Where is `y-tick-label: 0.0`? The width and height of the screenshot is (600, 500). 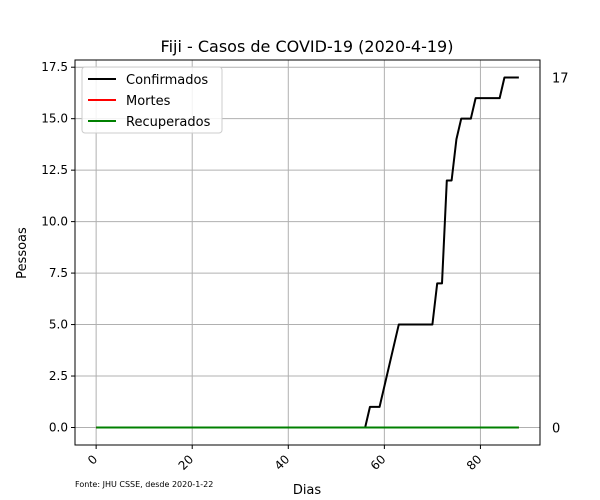
y-tick-label: 0.0 is located at coordinates (58, 428).